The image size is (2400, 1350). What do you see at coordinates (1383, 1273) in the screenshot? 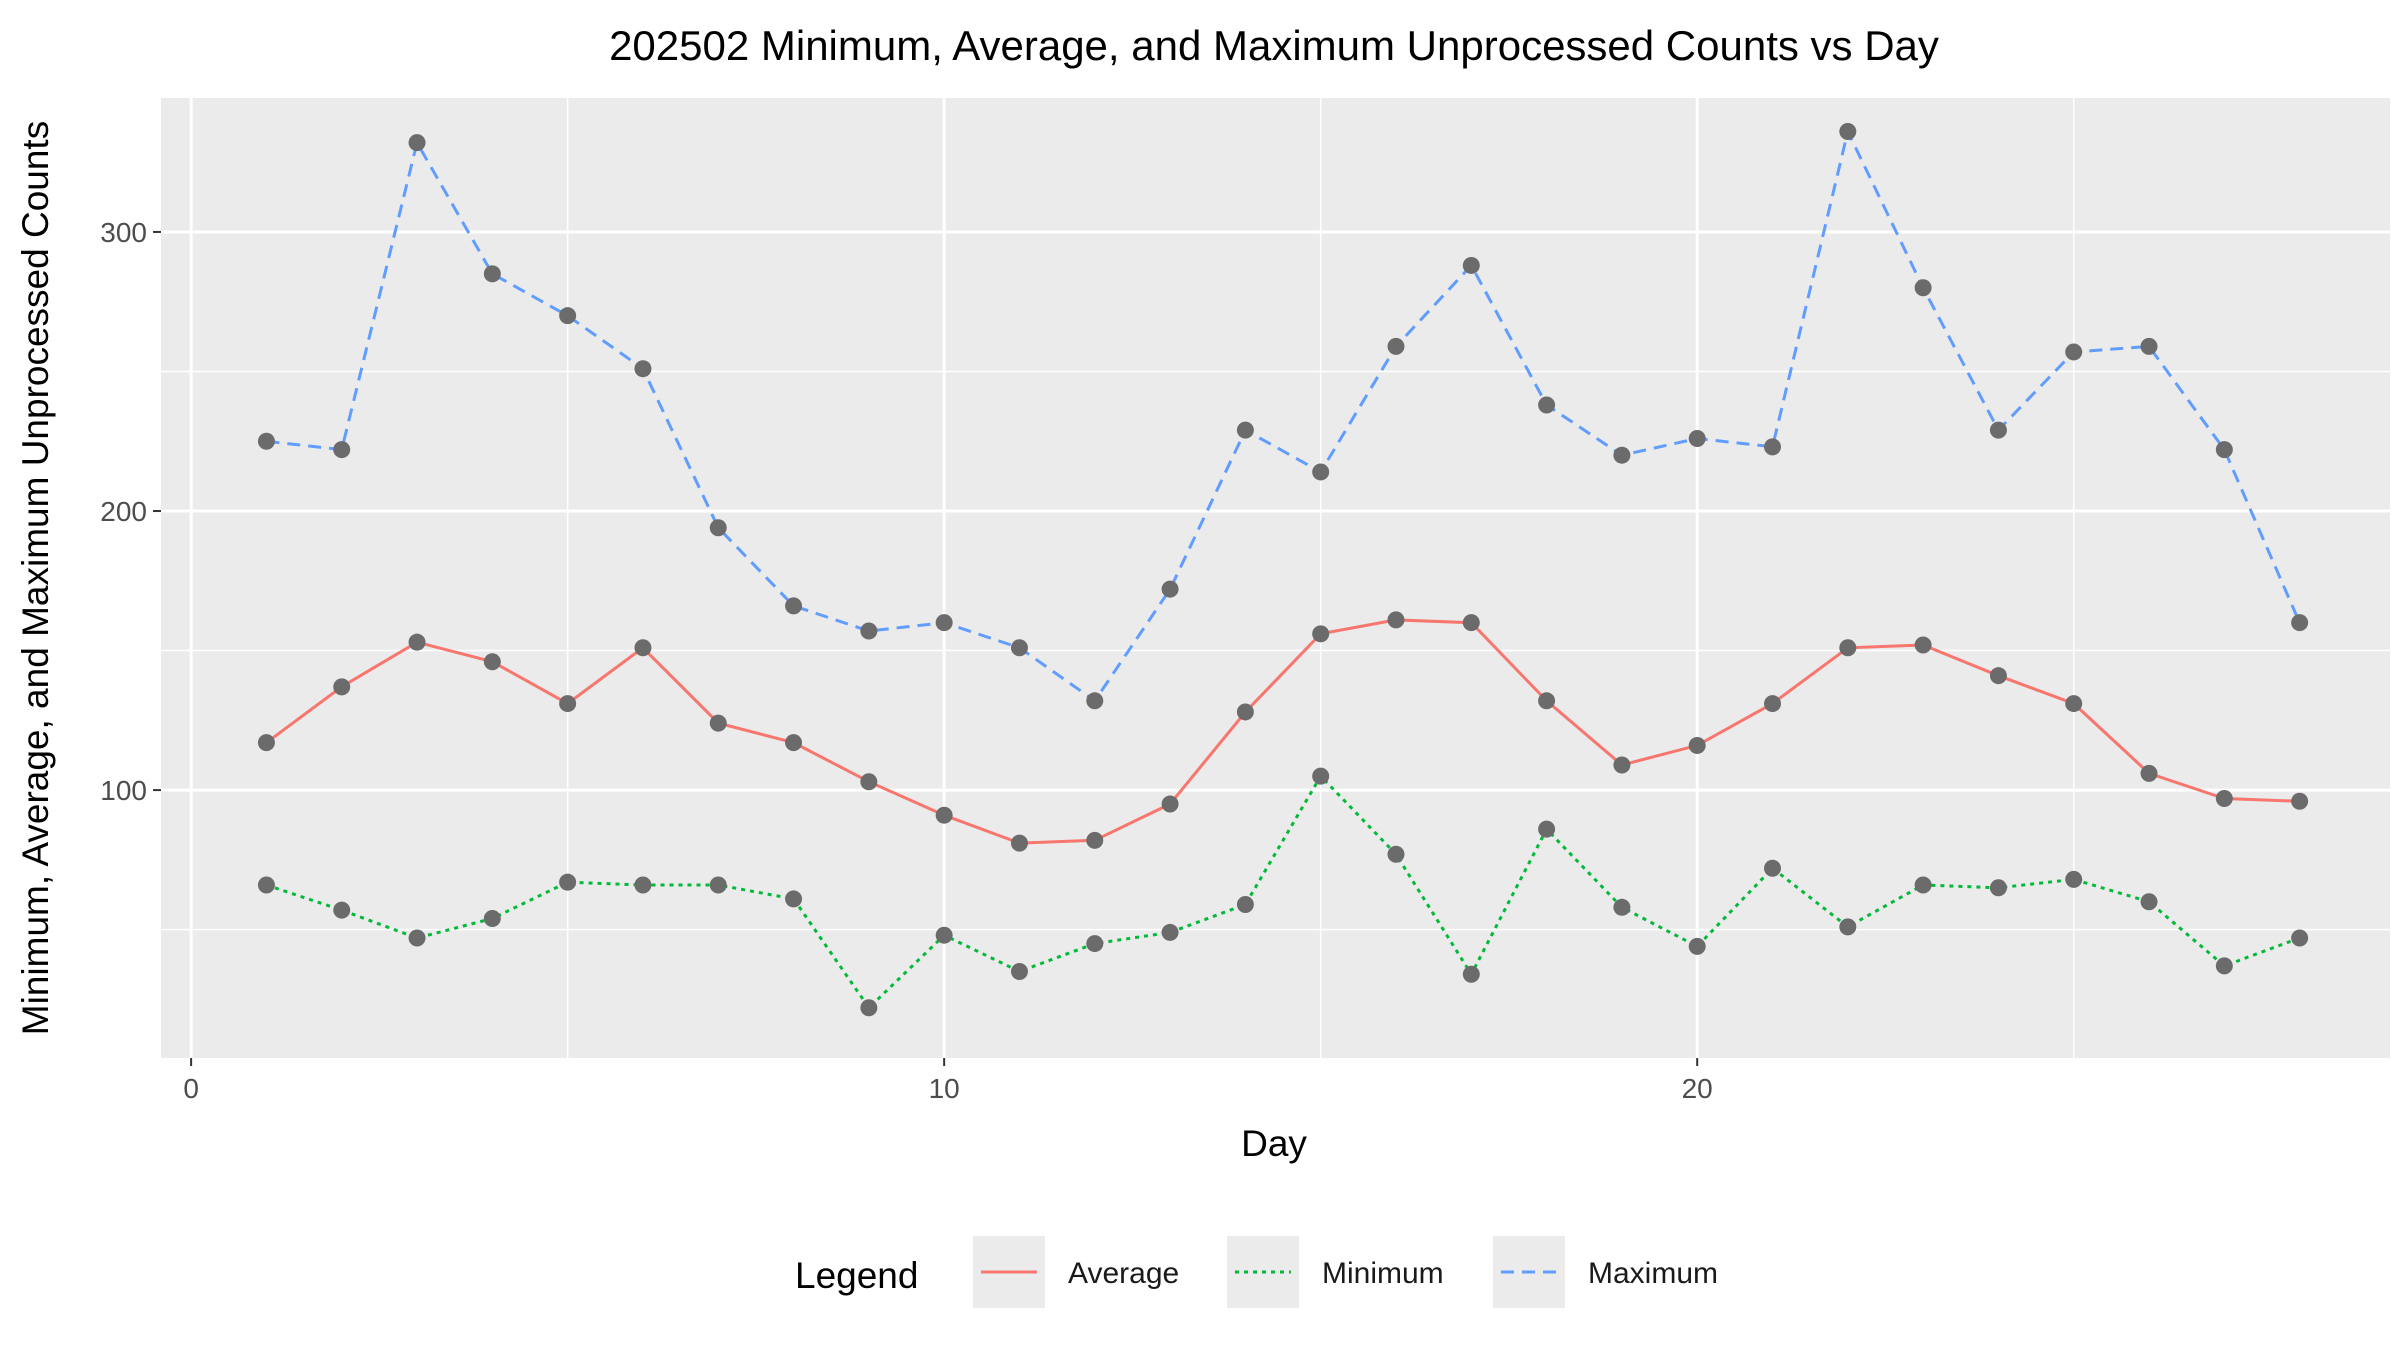
I see `legend-label-minimum: Minimum` at bounding box center [1383, 1273].